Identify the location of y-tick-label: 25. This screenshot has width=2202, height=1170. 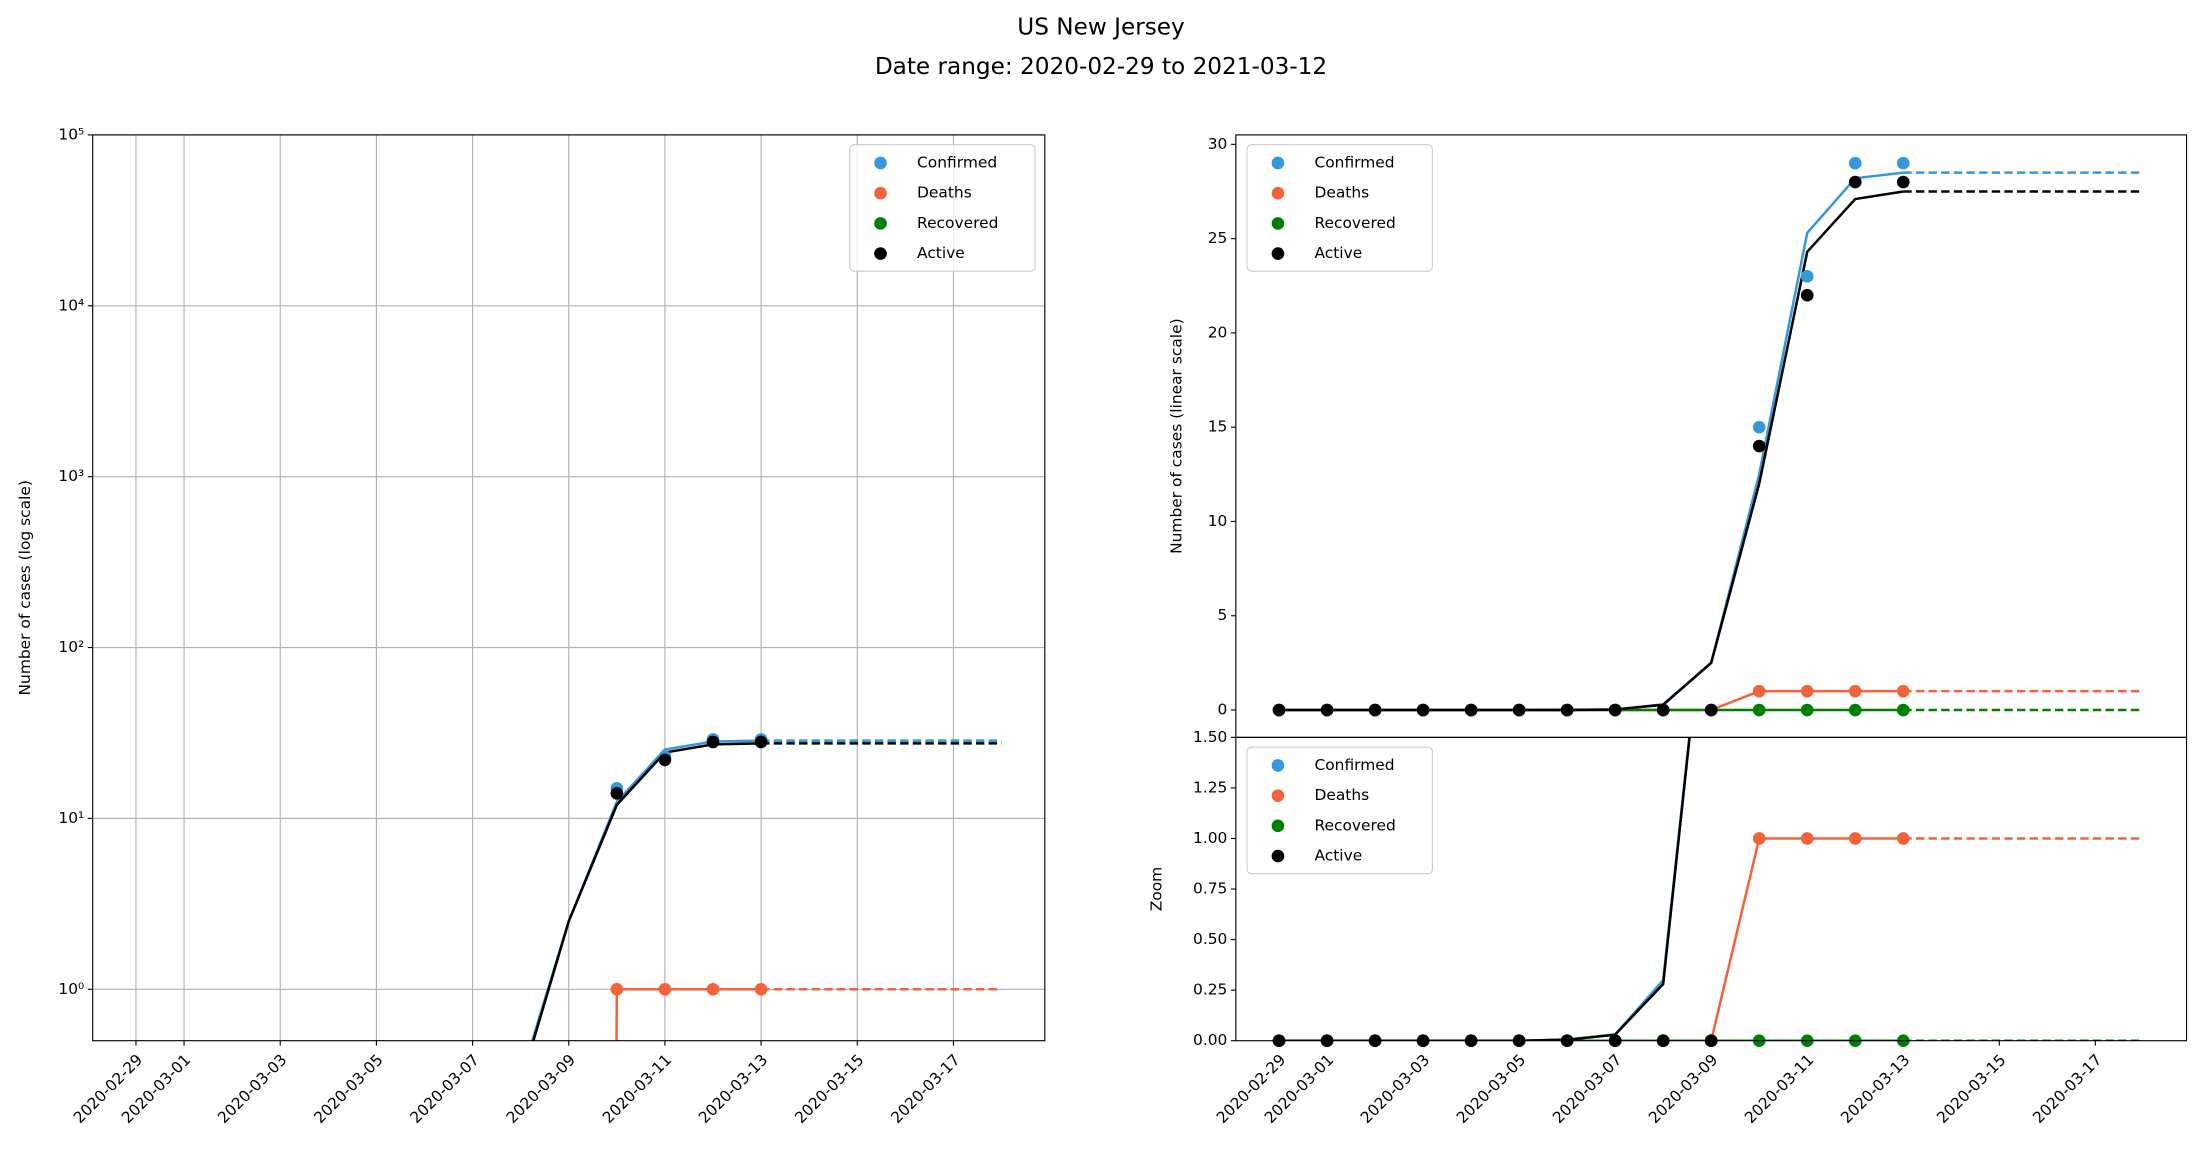
(1218, 238).